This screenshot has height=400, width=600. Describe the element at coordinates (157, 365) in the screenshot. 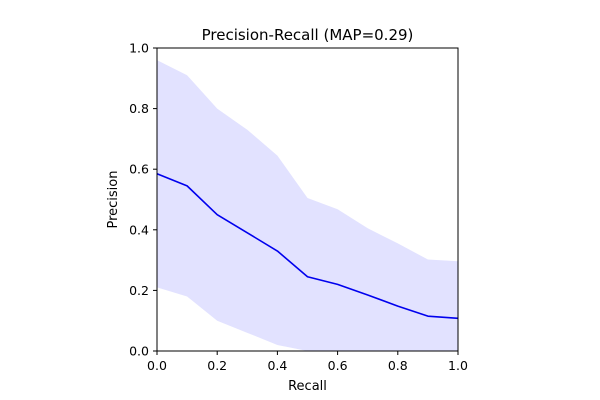

I see `x-tick-label: 0.0` at that location.